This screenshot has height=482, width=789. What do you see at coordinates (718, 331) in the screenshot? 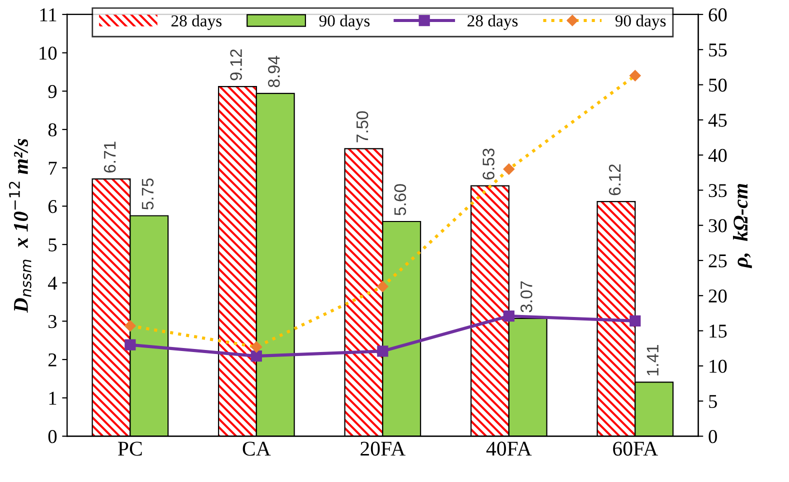
I see `y2-tick-label: 15` at bounding box center [718, 331].